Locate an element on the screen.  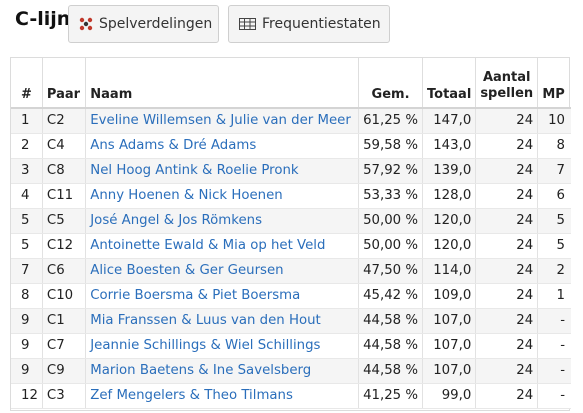
frequentiestaten-button: Frequentiestaten is located at coordinates (309, 24).